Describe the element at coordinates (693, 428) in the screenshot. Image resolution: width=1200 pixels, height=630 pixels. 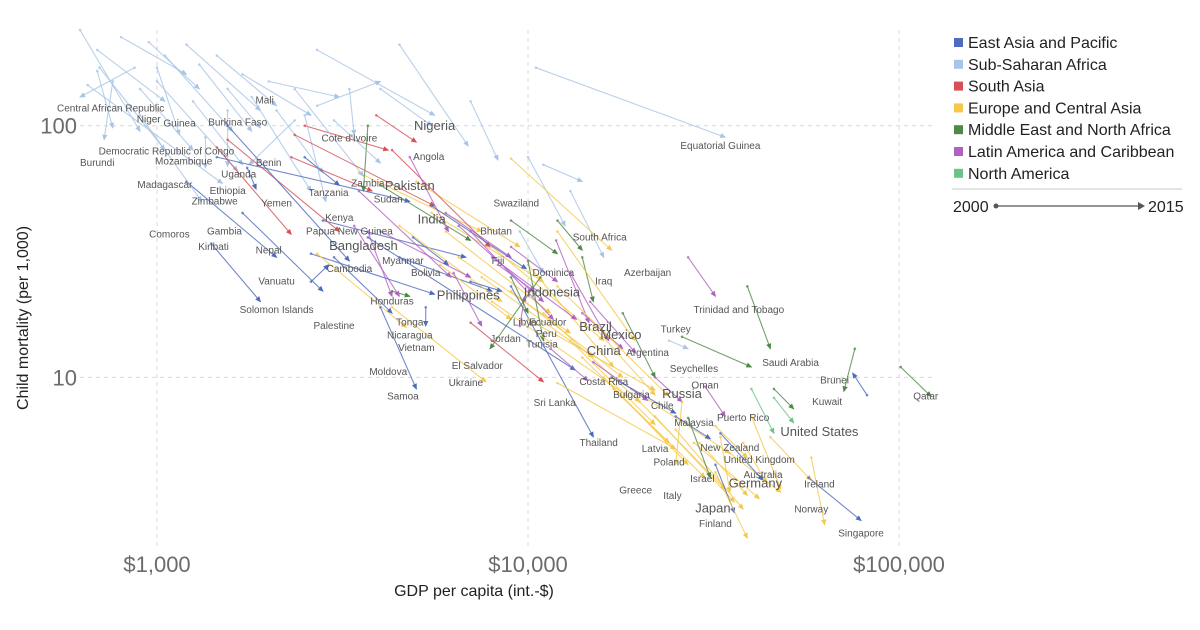
I see `trajectory-new-zealand` at that location.